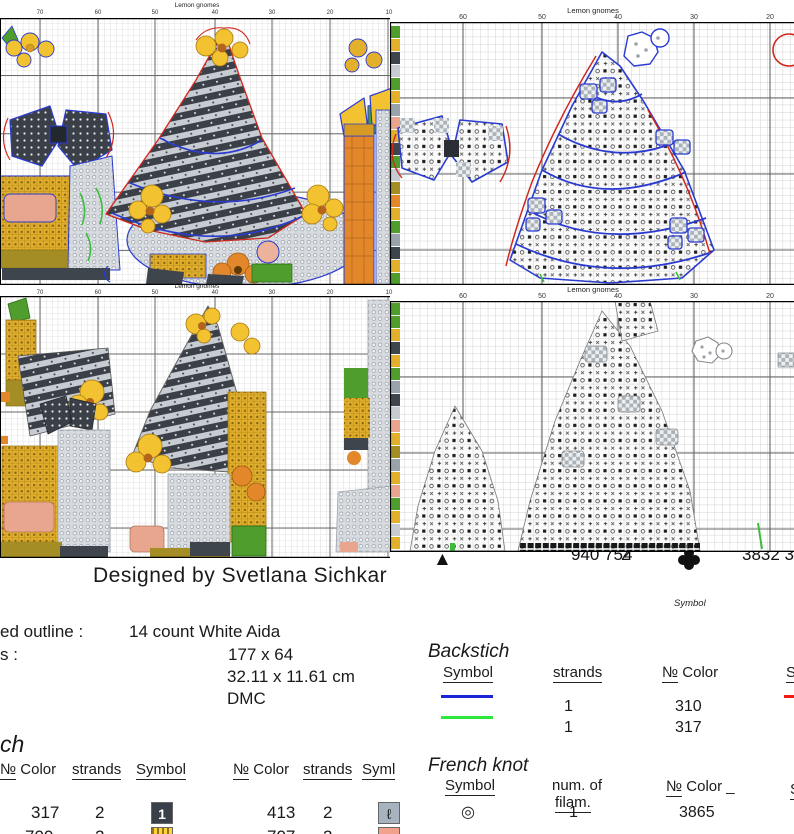  Describe the element at coordinates (609, 431) in the screenshot. I see `bw-gnome-large` at that location.